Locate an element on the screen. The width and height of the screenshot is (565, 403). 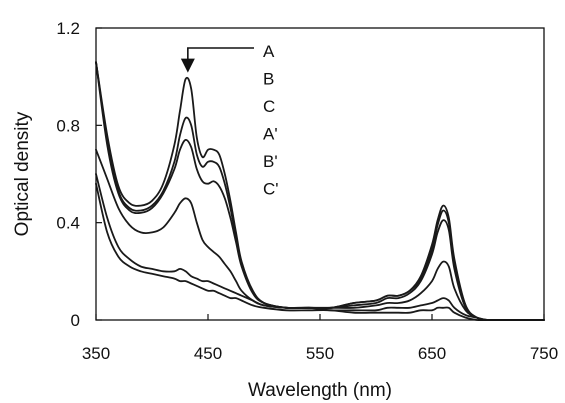
y-tick-label: 1.2 is located at coordinates (68, 28).